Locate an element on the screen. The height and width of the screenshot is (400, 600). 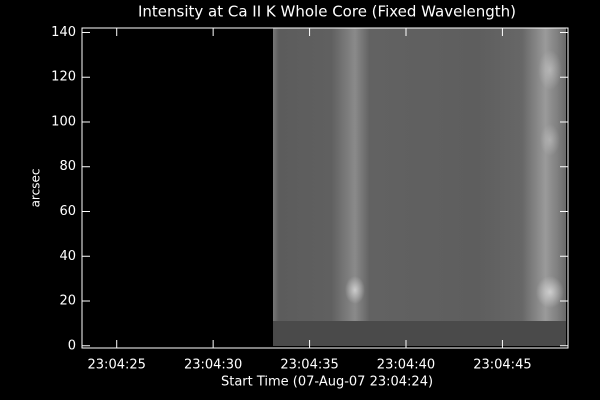
x-axis-label: Start Time (07-Aug-07 23:04:24) is located at coordinates (327, 382).